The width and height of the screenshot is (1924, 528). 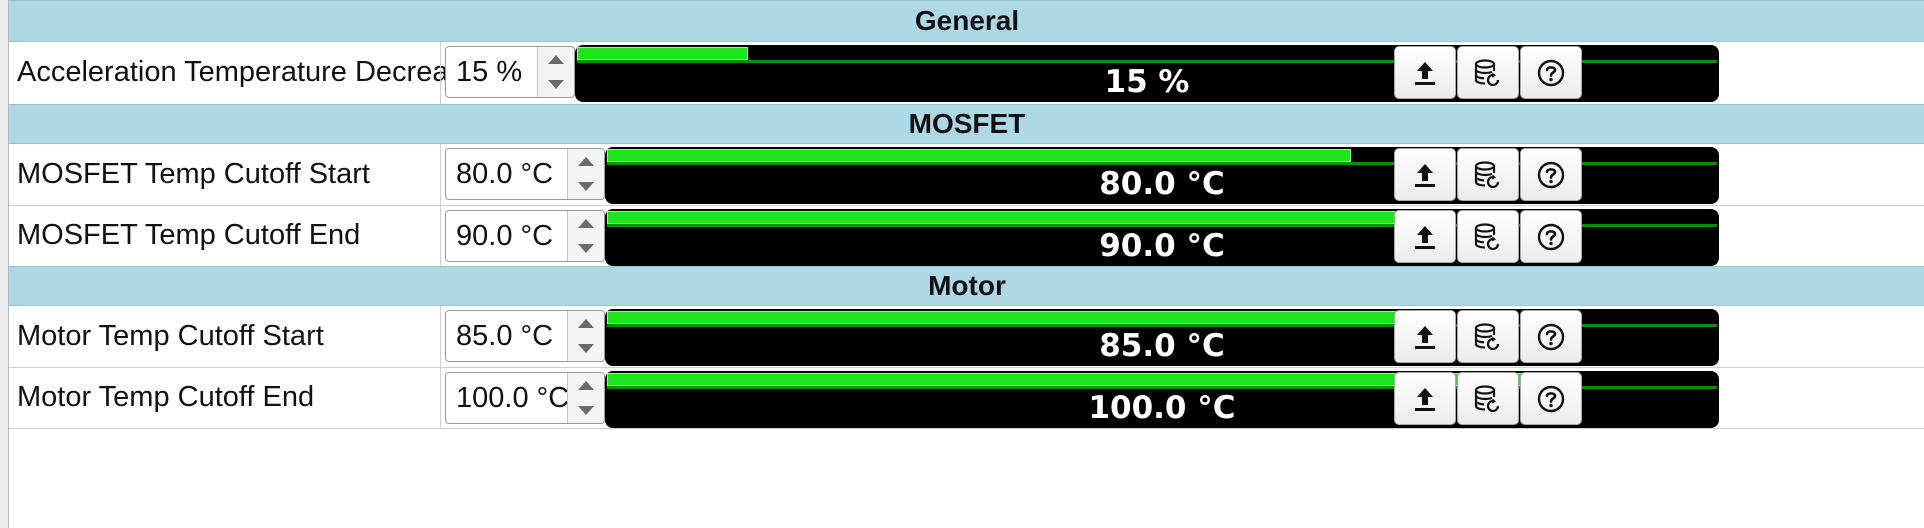 What do you see at coordinates (489, 72) in the screenshot?
I see `spinbox-value: 15 %` at bounding box center [489, 72].